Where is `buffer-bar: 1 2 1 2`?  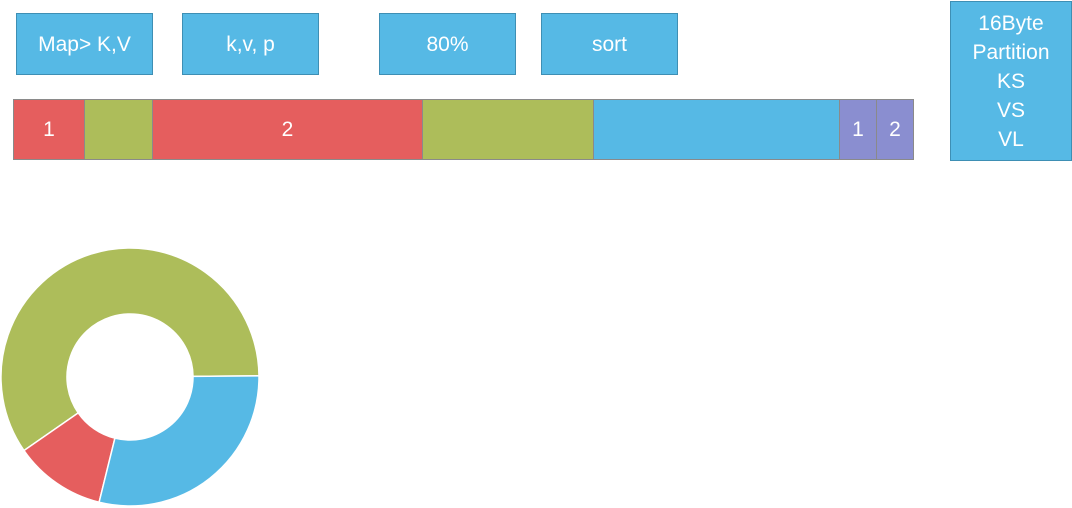 buffer-bar: 1 2 1 2 is located at coordinates (463, 129).